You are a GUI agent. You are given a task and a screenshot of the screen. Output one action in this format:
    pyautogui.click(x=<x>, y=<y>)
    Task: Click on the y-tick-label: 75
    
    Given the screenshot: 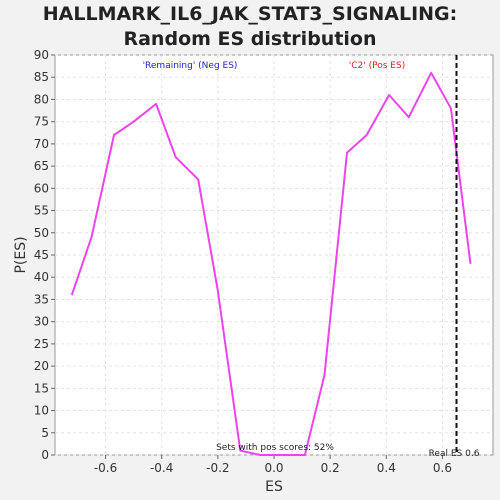 What is the action you would take?
    pyautogui.click(x=41, y=122)
    